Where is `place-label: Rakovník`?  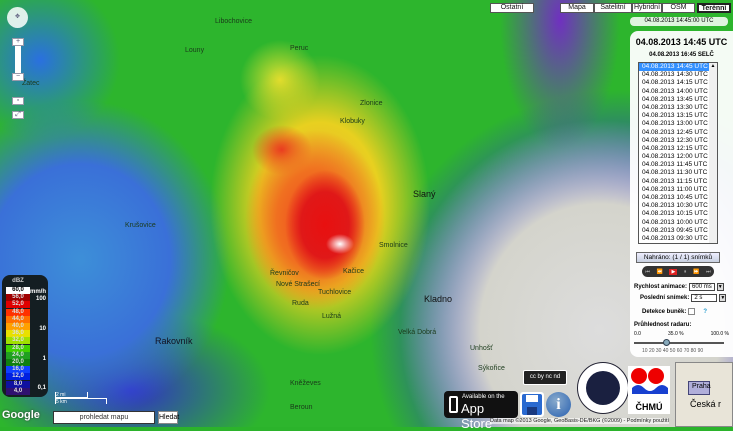 place-label: Rakovník is located at coordinates (174, 341).